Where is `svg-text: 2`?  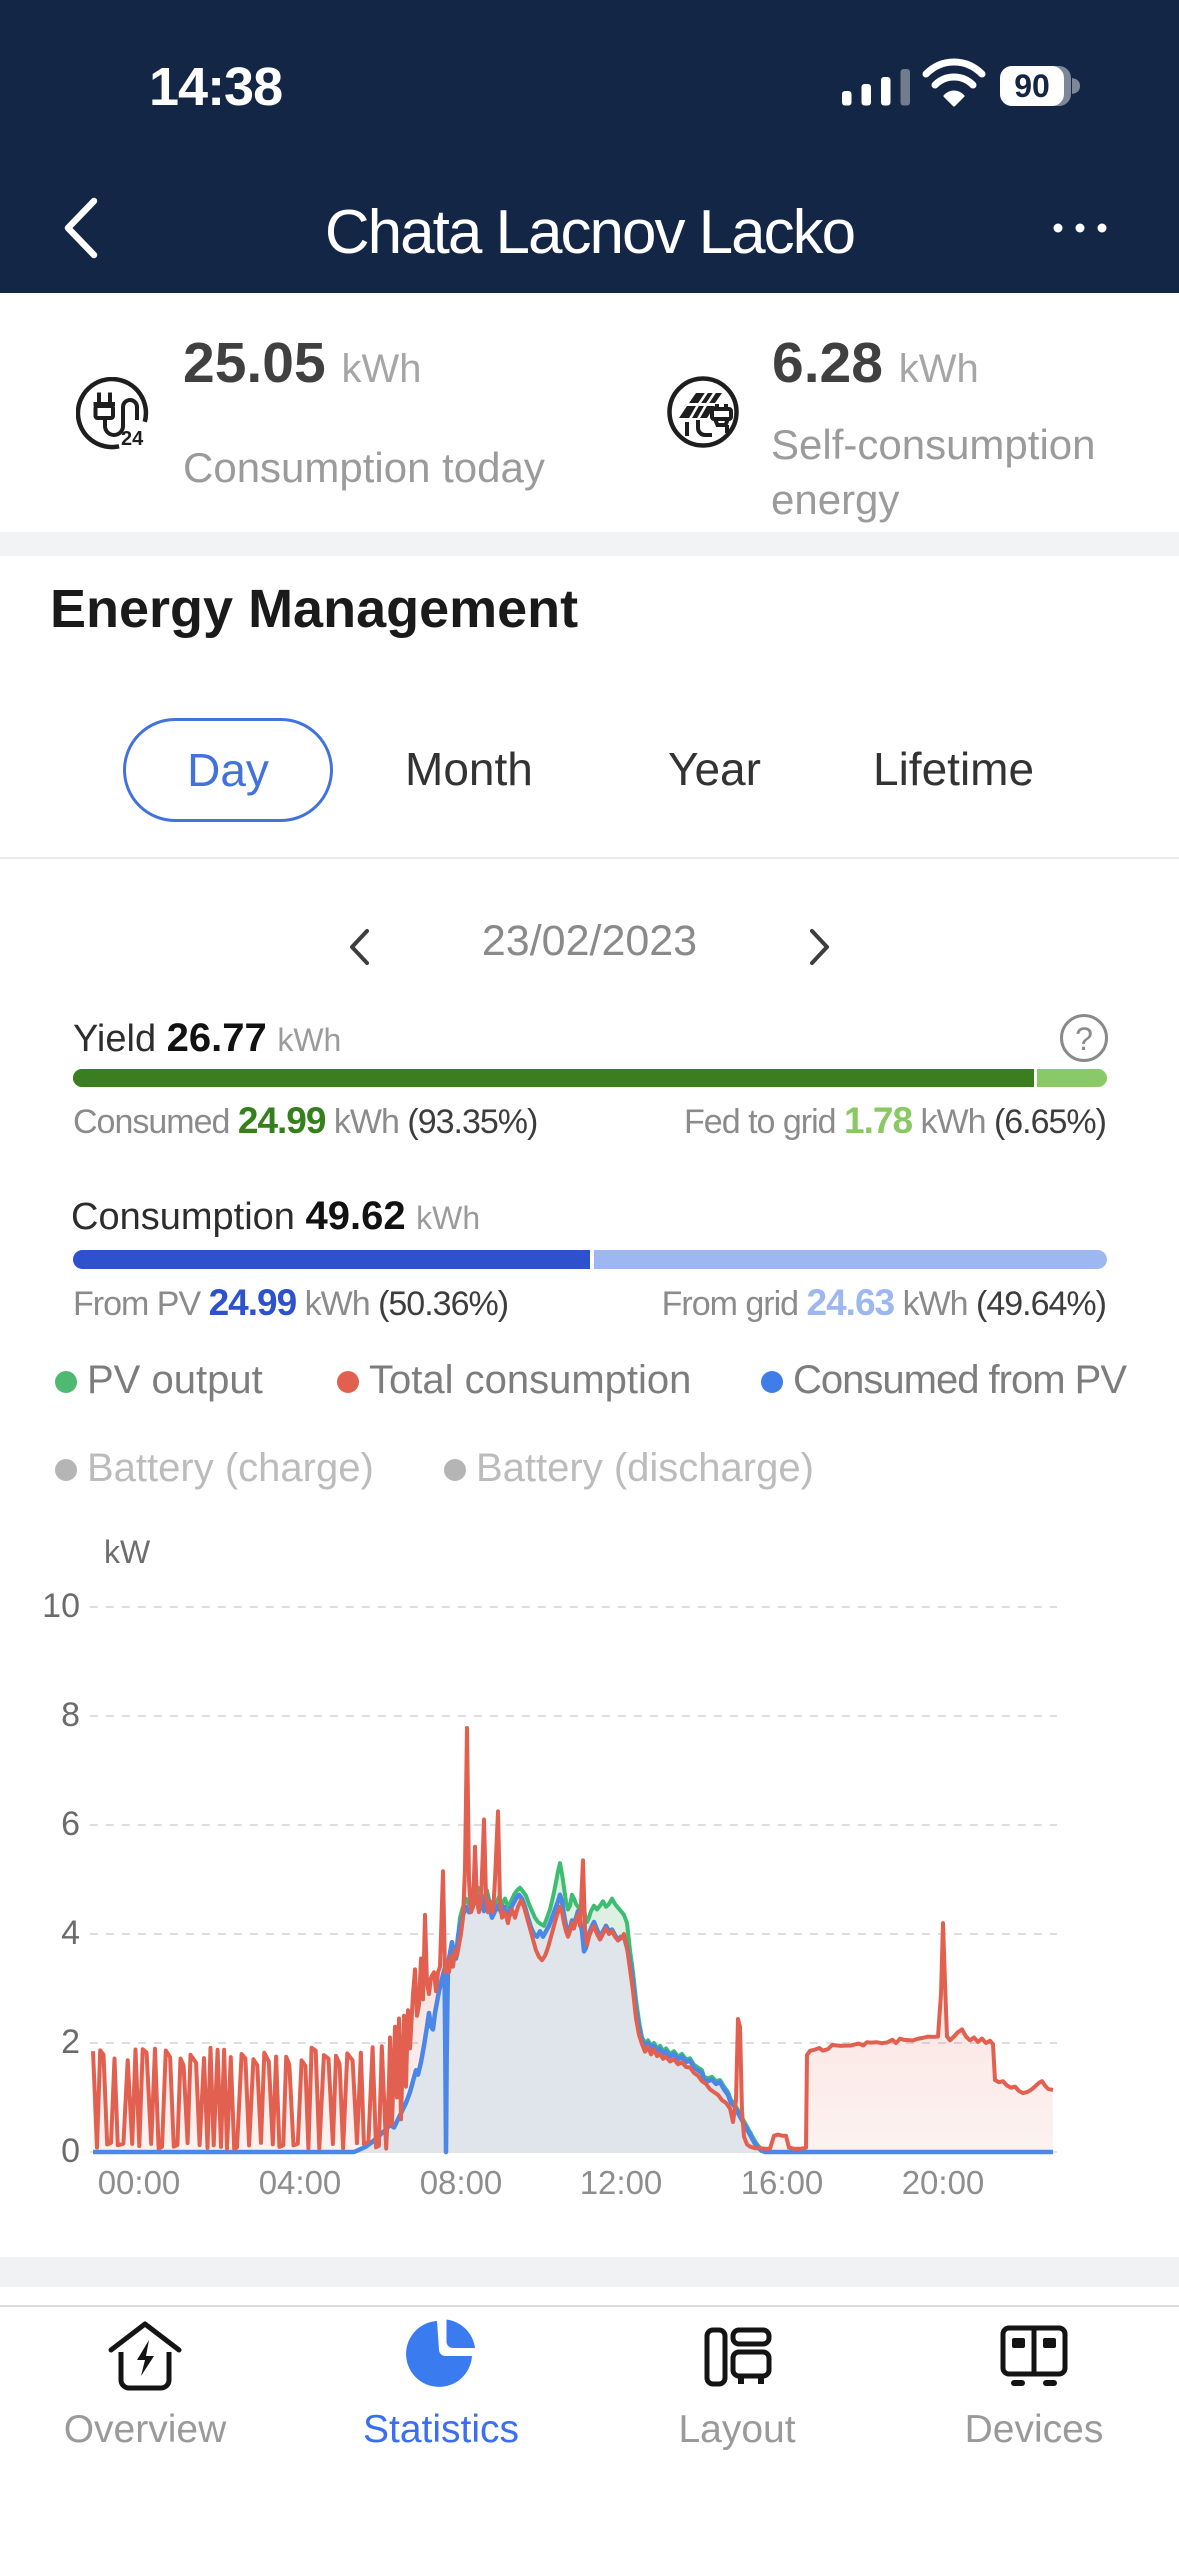 svg-text: 2 is located at coordinates (70, 2042).